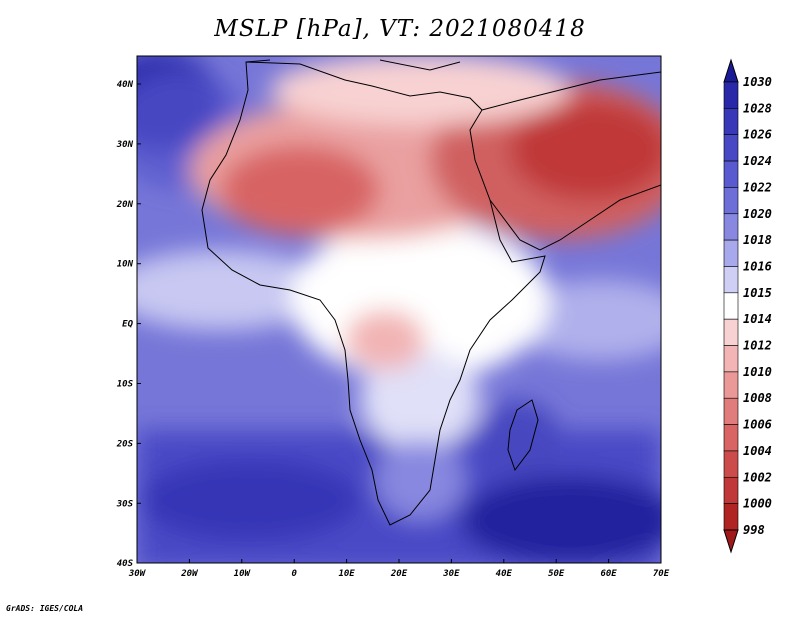 The image size is (800, 618). I want to click on lat-tick-label: 30S, so click(125, 504).